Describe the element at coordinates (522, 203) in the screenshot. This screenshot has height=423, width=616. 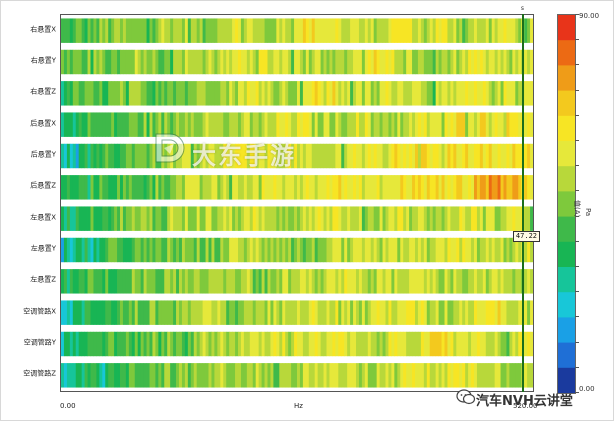
I see `cursor-line` at that location.